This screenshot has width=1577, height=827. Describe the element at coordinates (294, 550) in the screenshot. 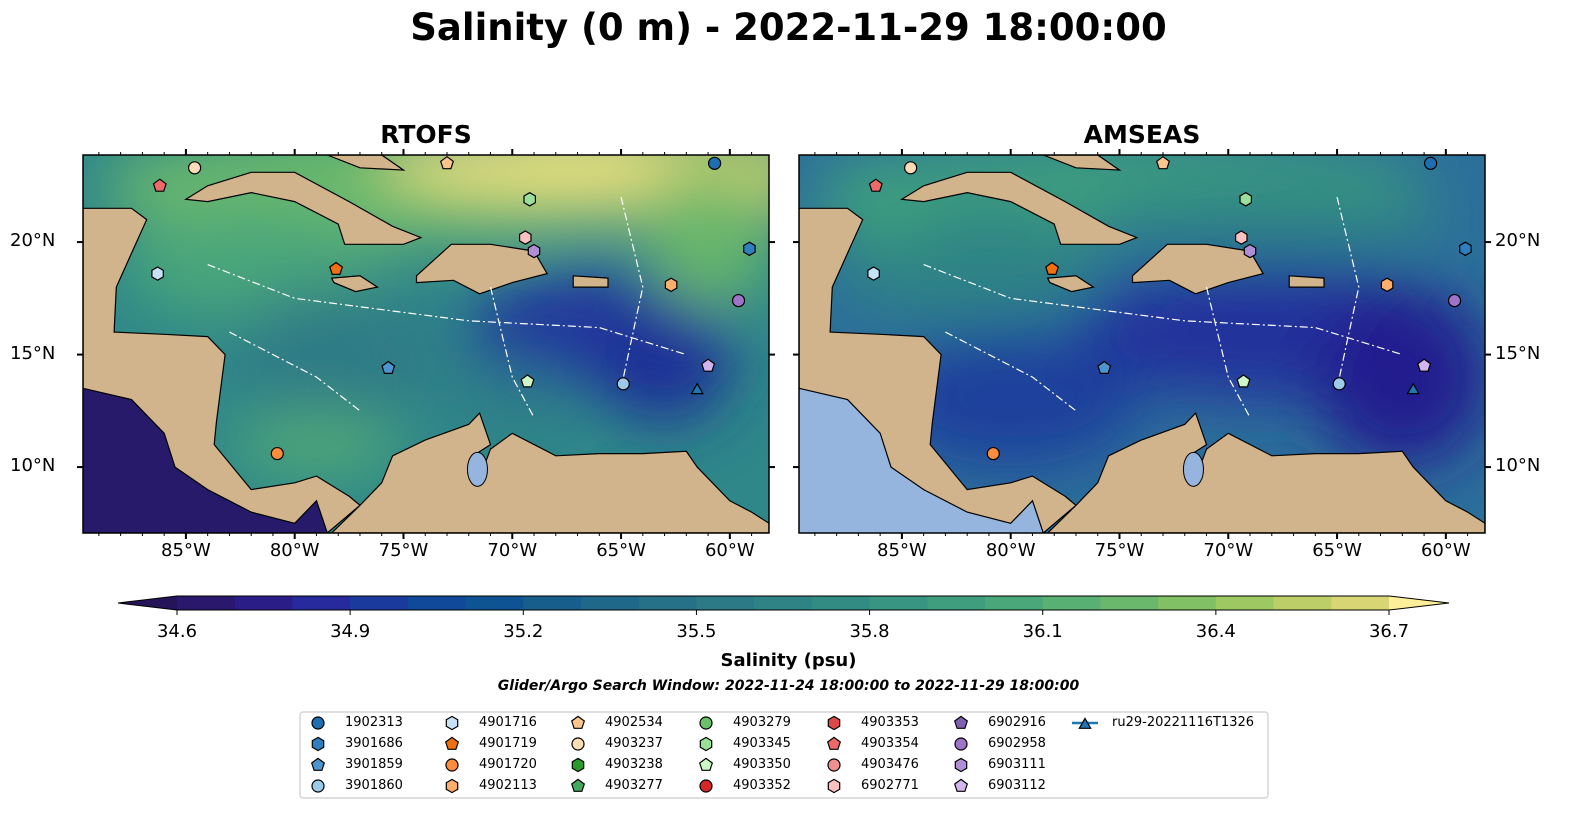

I see `lon-tick-label: 80°W` at that location.